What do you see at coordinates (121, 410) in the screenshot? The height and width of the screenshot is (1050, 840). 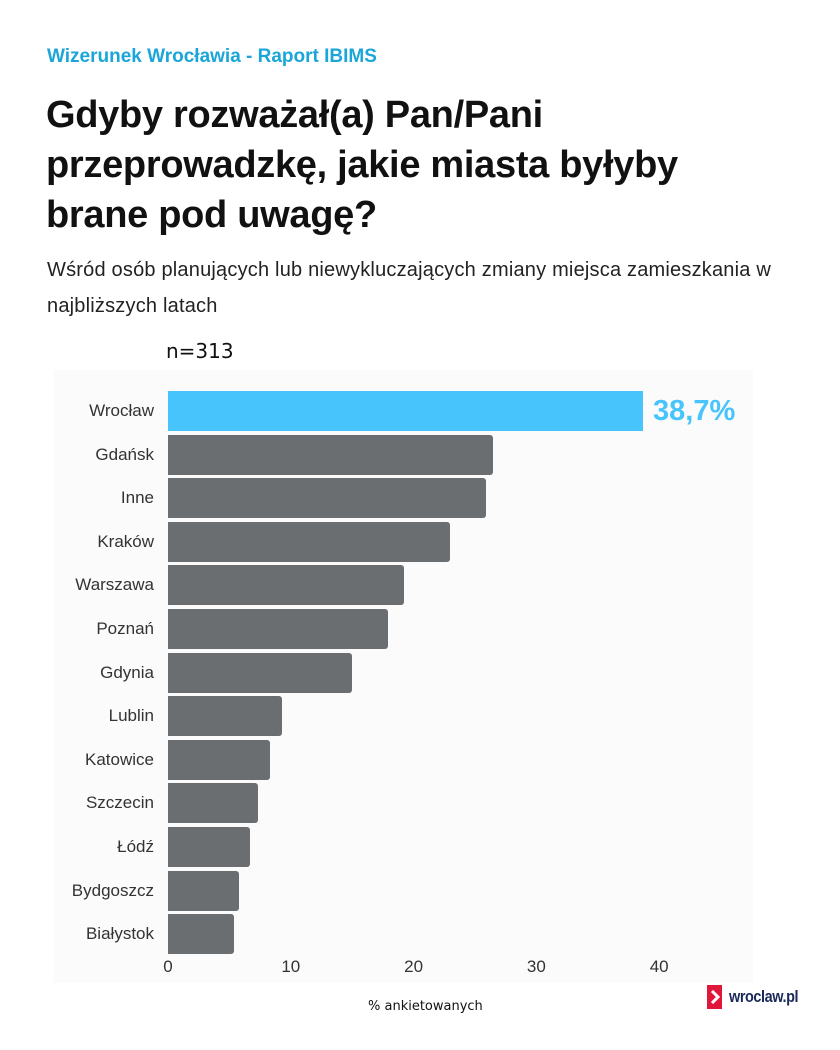 I see `category-label: Wrocław` at bounding box center [121, 410].